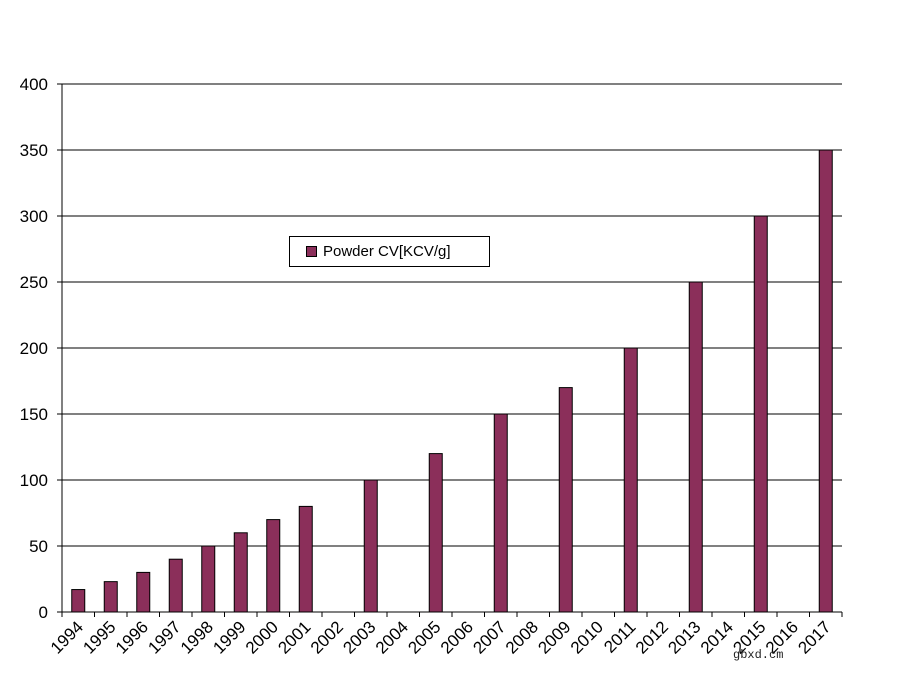 Image resolution: width=913 pixels, height=686 pixels. Describe the element at coordinates (814, 637) in the screenshot. I see `x-tick-label: 2017` at that location.